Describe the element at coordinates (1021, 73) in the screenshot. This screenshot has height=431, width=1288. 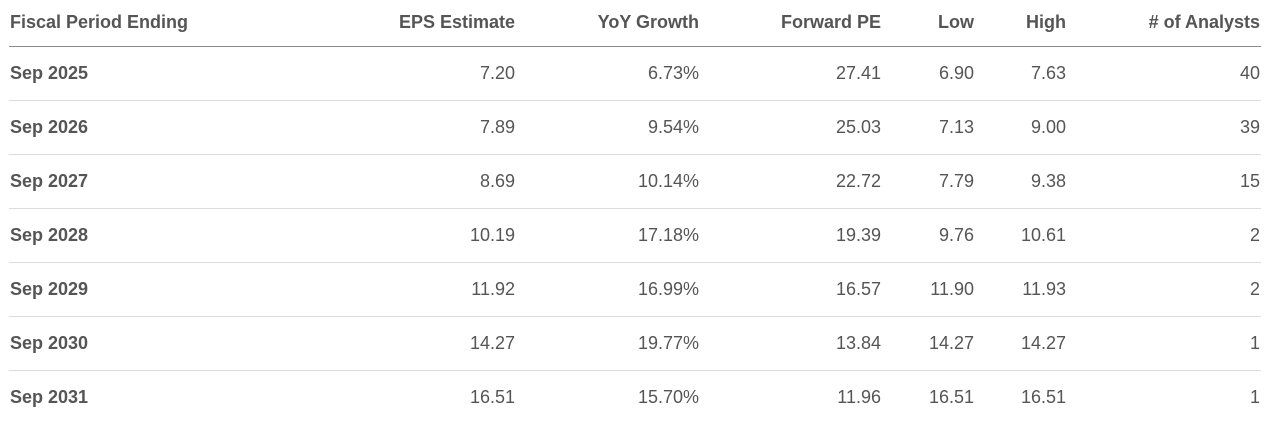
I see `cell-high: 7.63` at that location.